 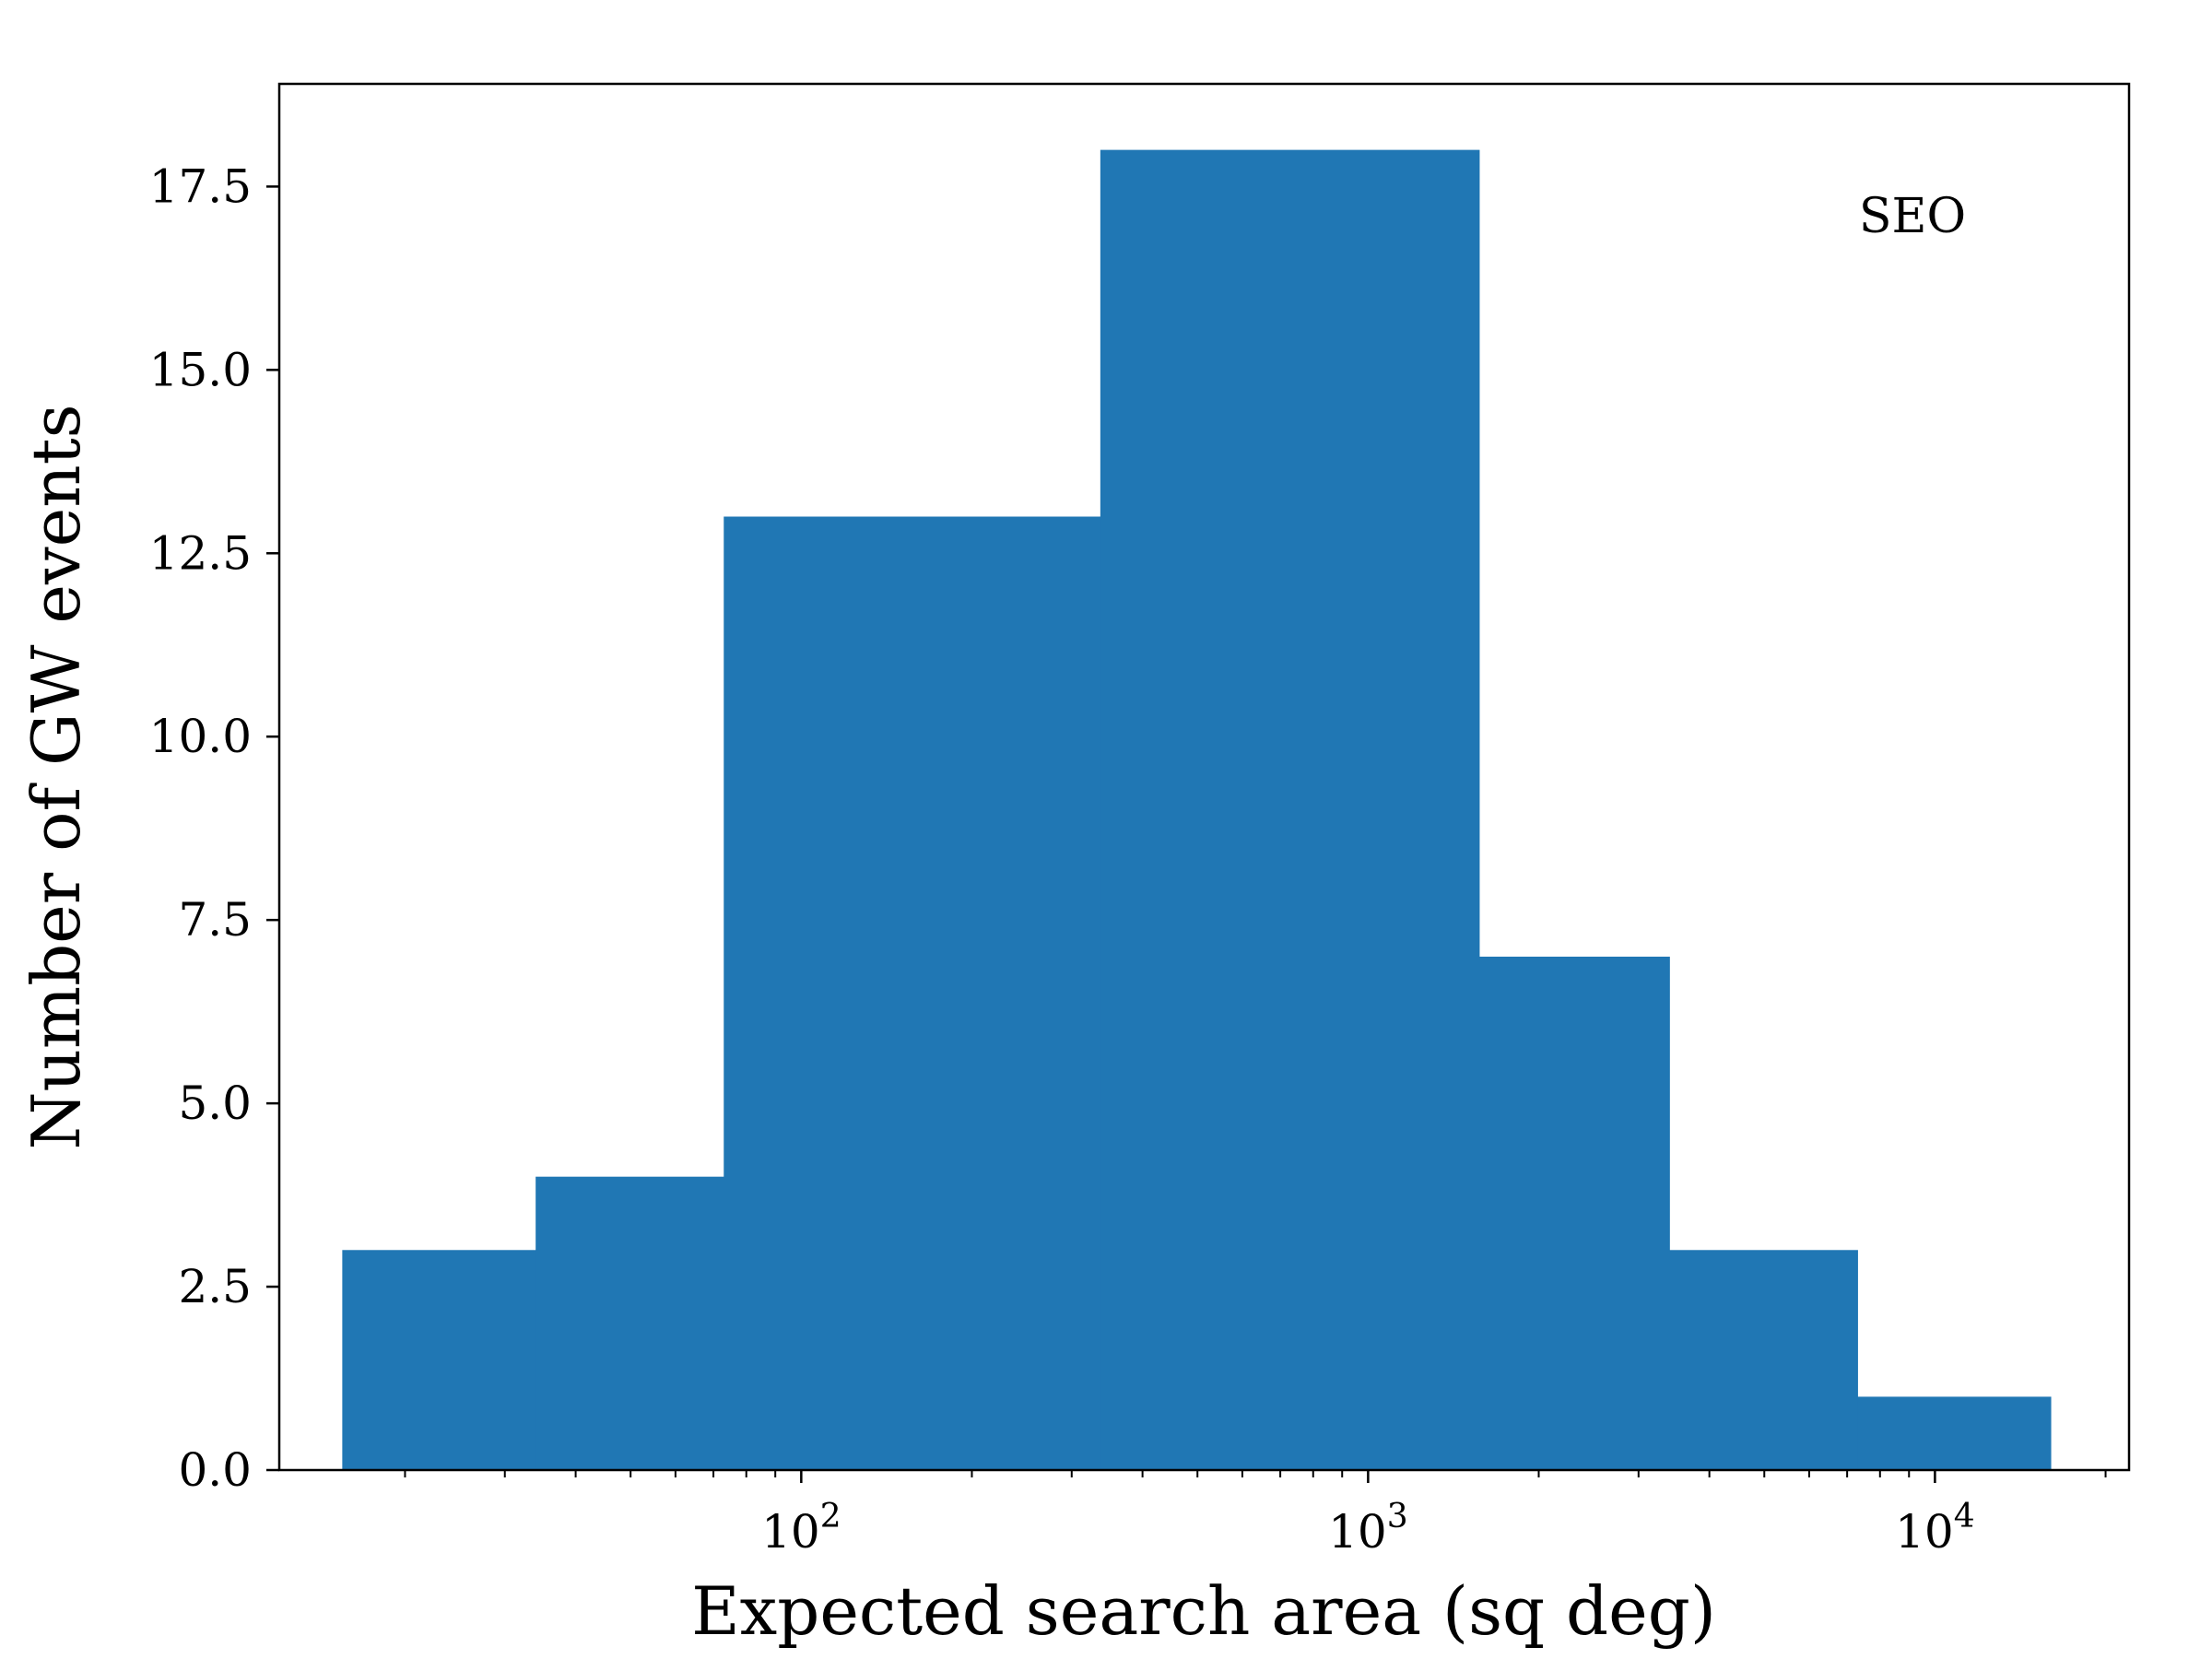 I want to click on y-axis-label: Number of GW events, so click(x=56, y=776).